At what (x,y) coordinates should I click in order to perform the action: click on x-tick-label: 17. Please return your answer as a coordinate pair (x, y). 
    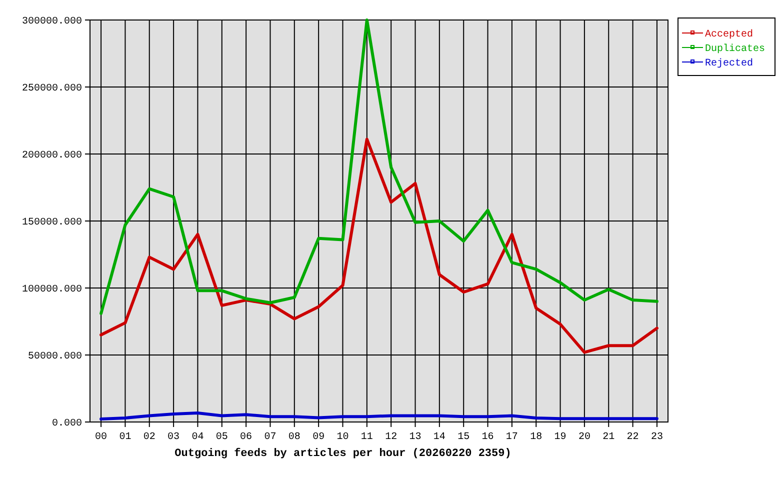
    Looking at the image, I should click on (512, 437).